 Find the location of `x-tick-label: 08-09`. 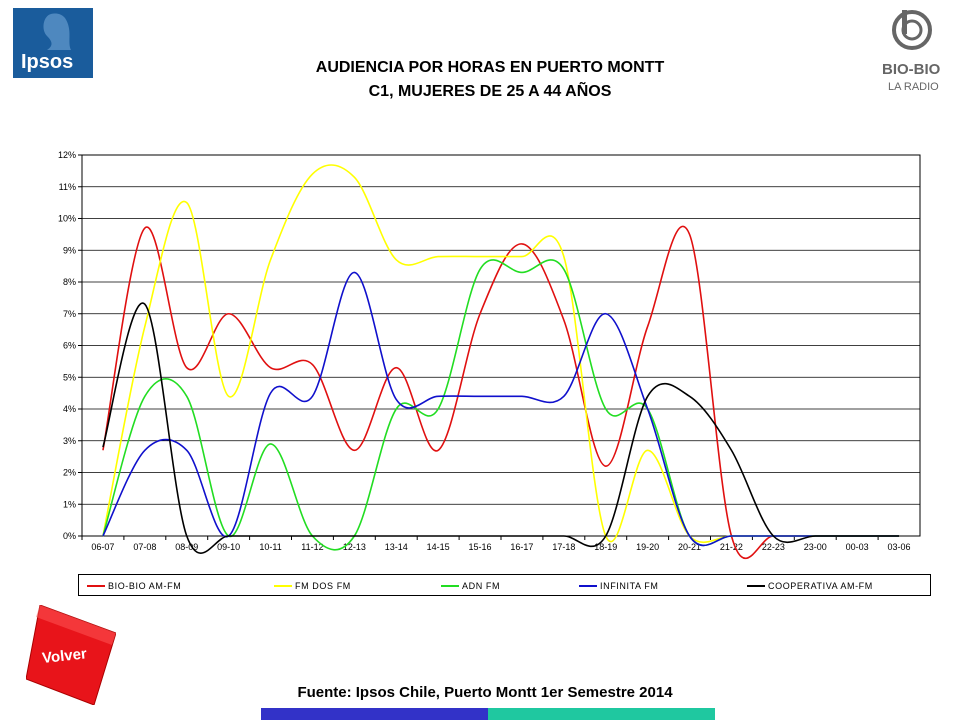

x-tick-label: 08-09 is located at coordinates (186, 547).